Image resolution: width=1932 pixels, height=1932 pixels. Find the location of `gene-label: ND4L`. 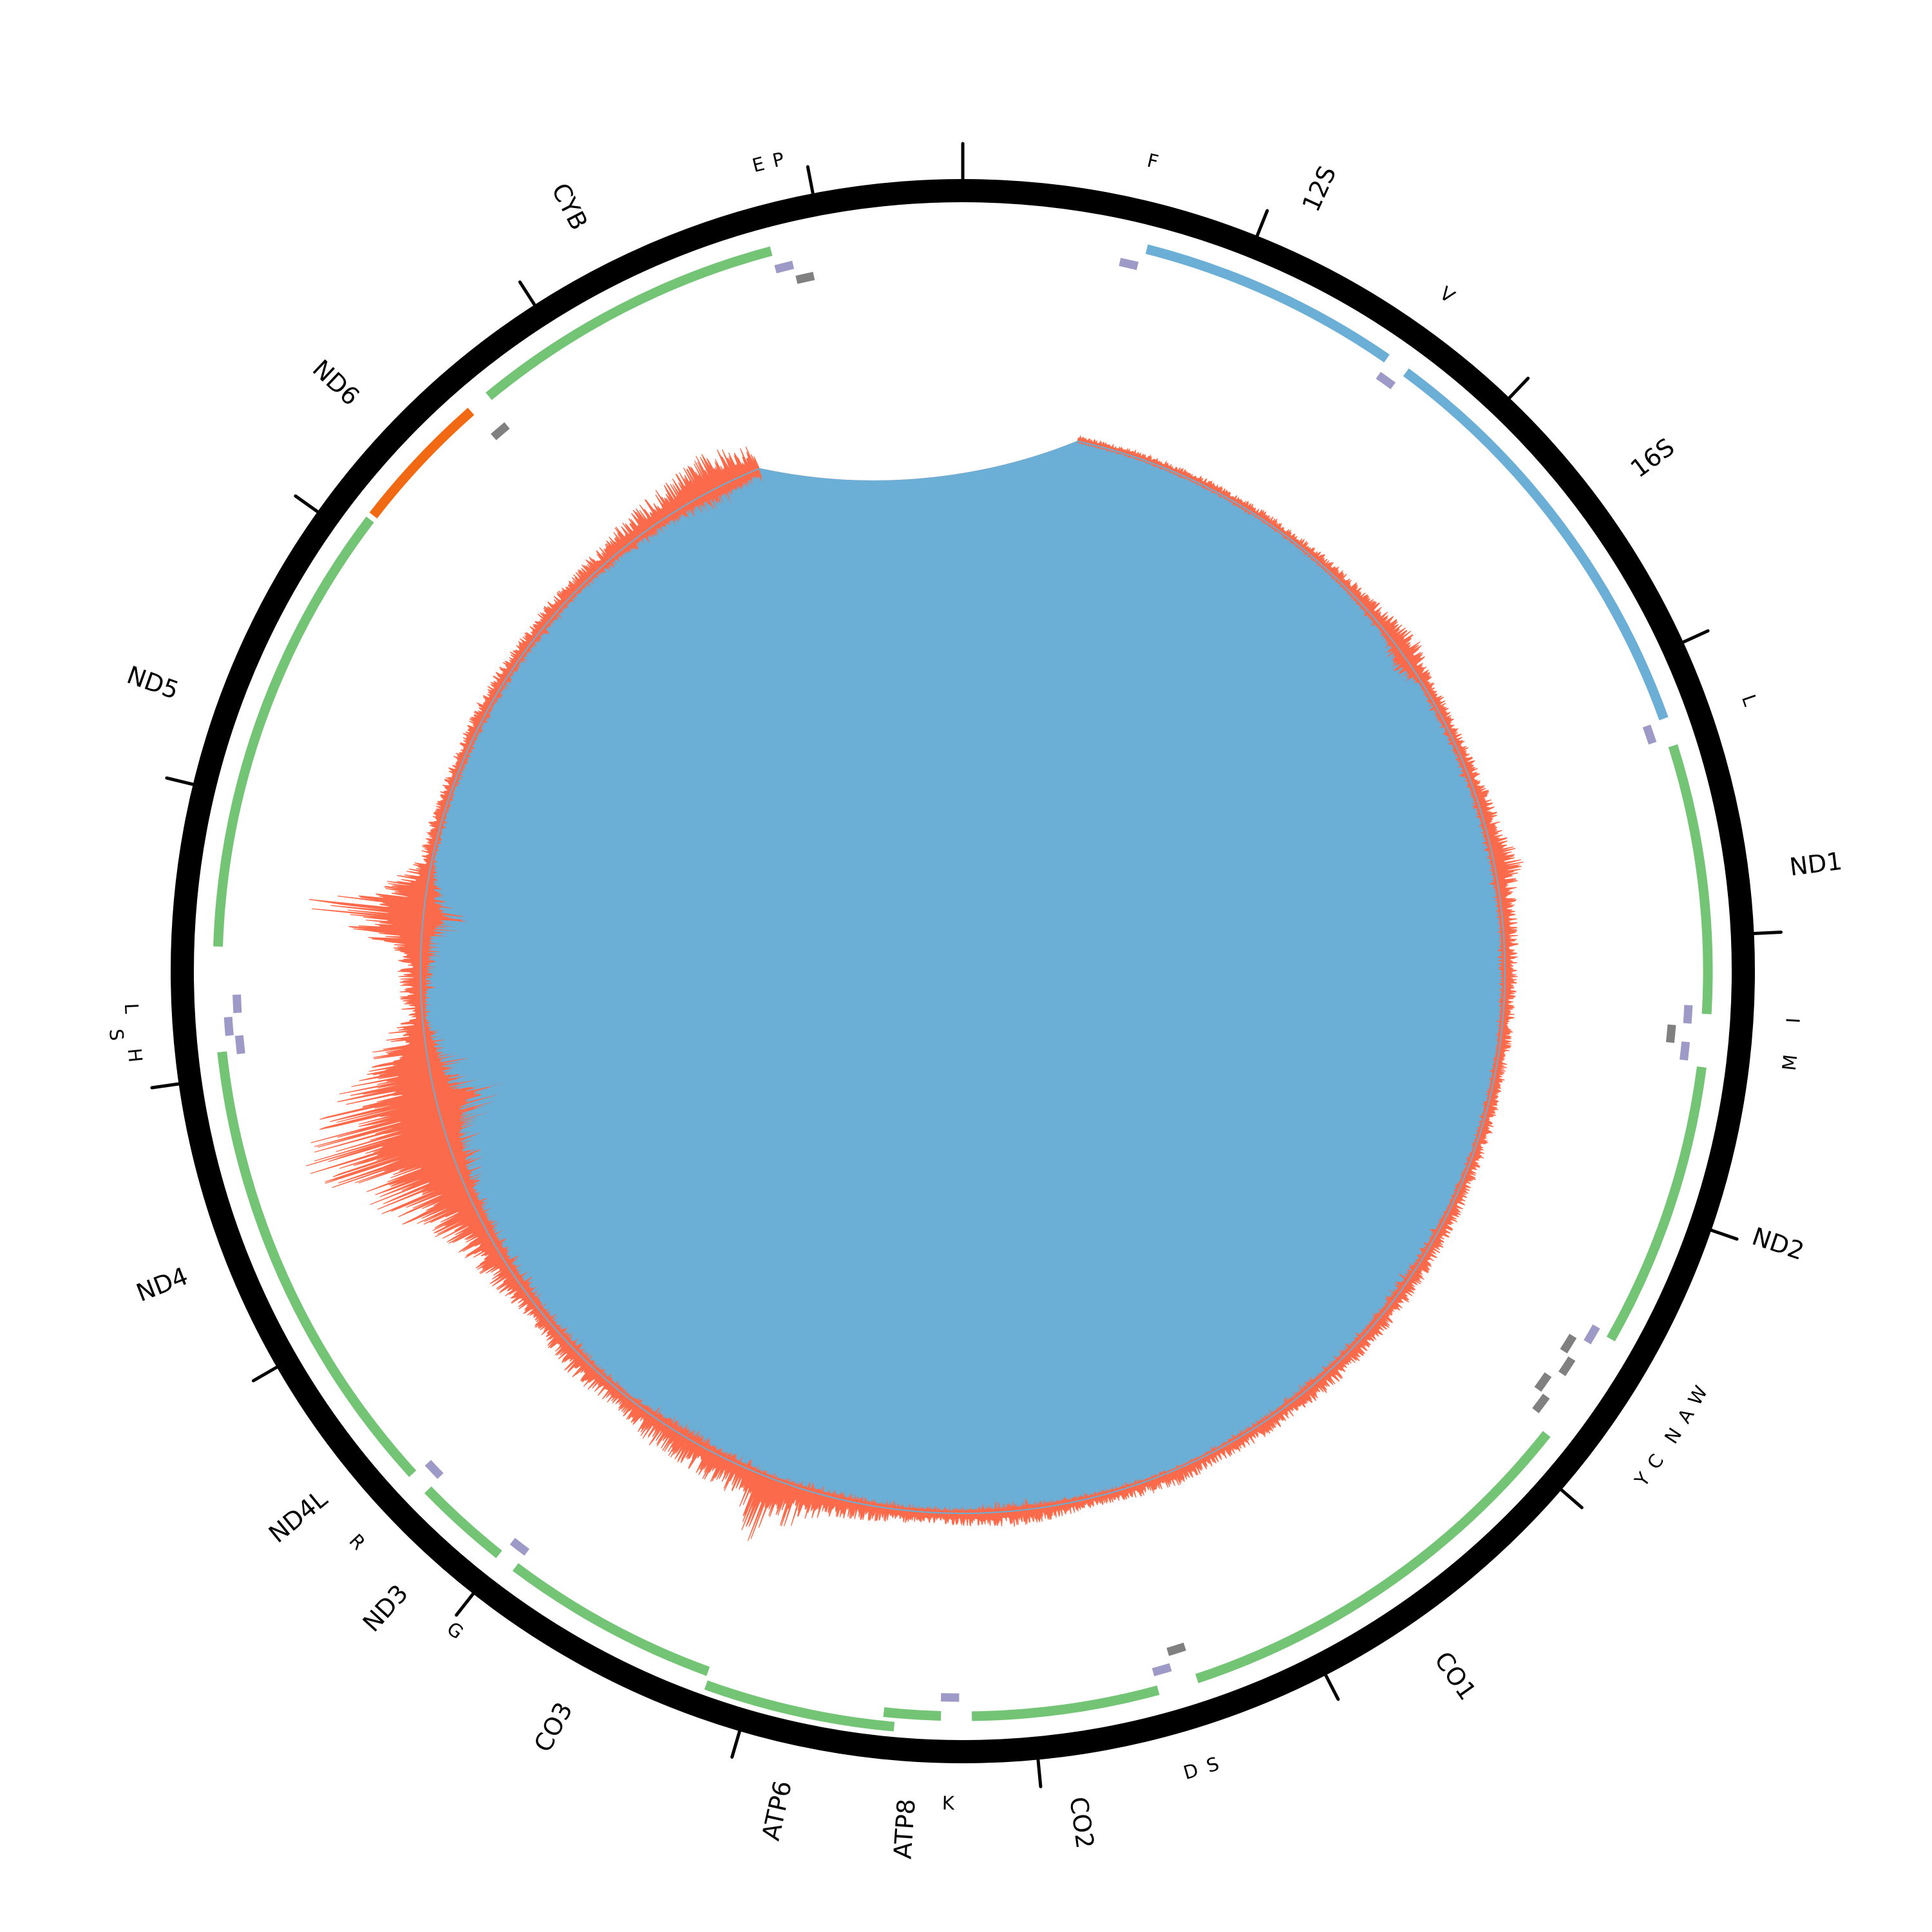

gene-label: ND4L is located at coordinates (298, 1516).